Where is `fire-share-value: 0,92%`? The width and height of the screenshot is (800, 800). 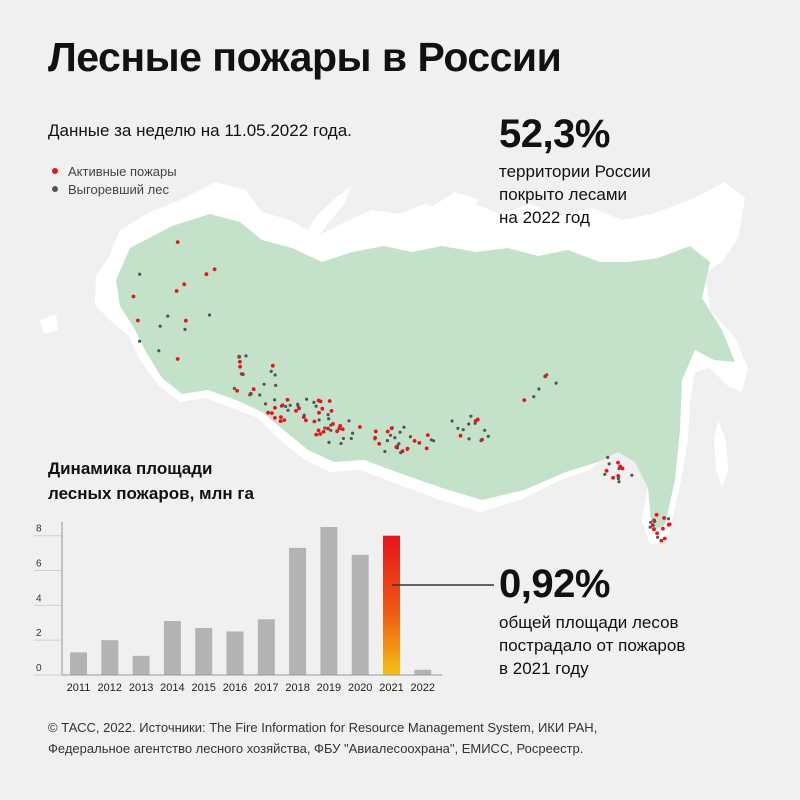 fire-share-value: 0,92% is located at coordinates (554, 584).